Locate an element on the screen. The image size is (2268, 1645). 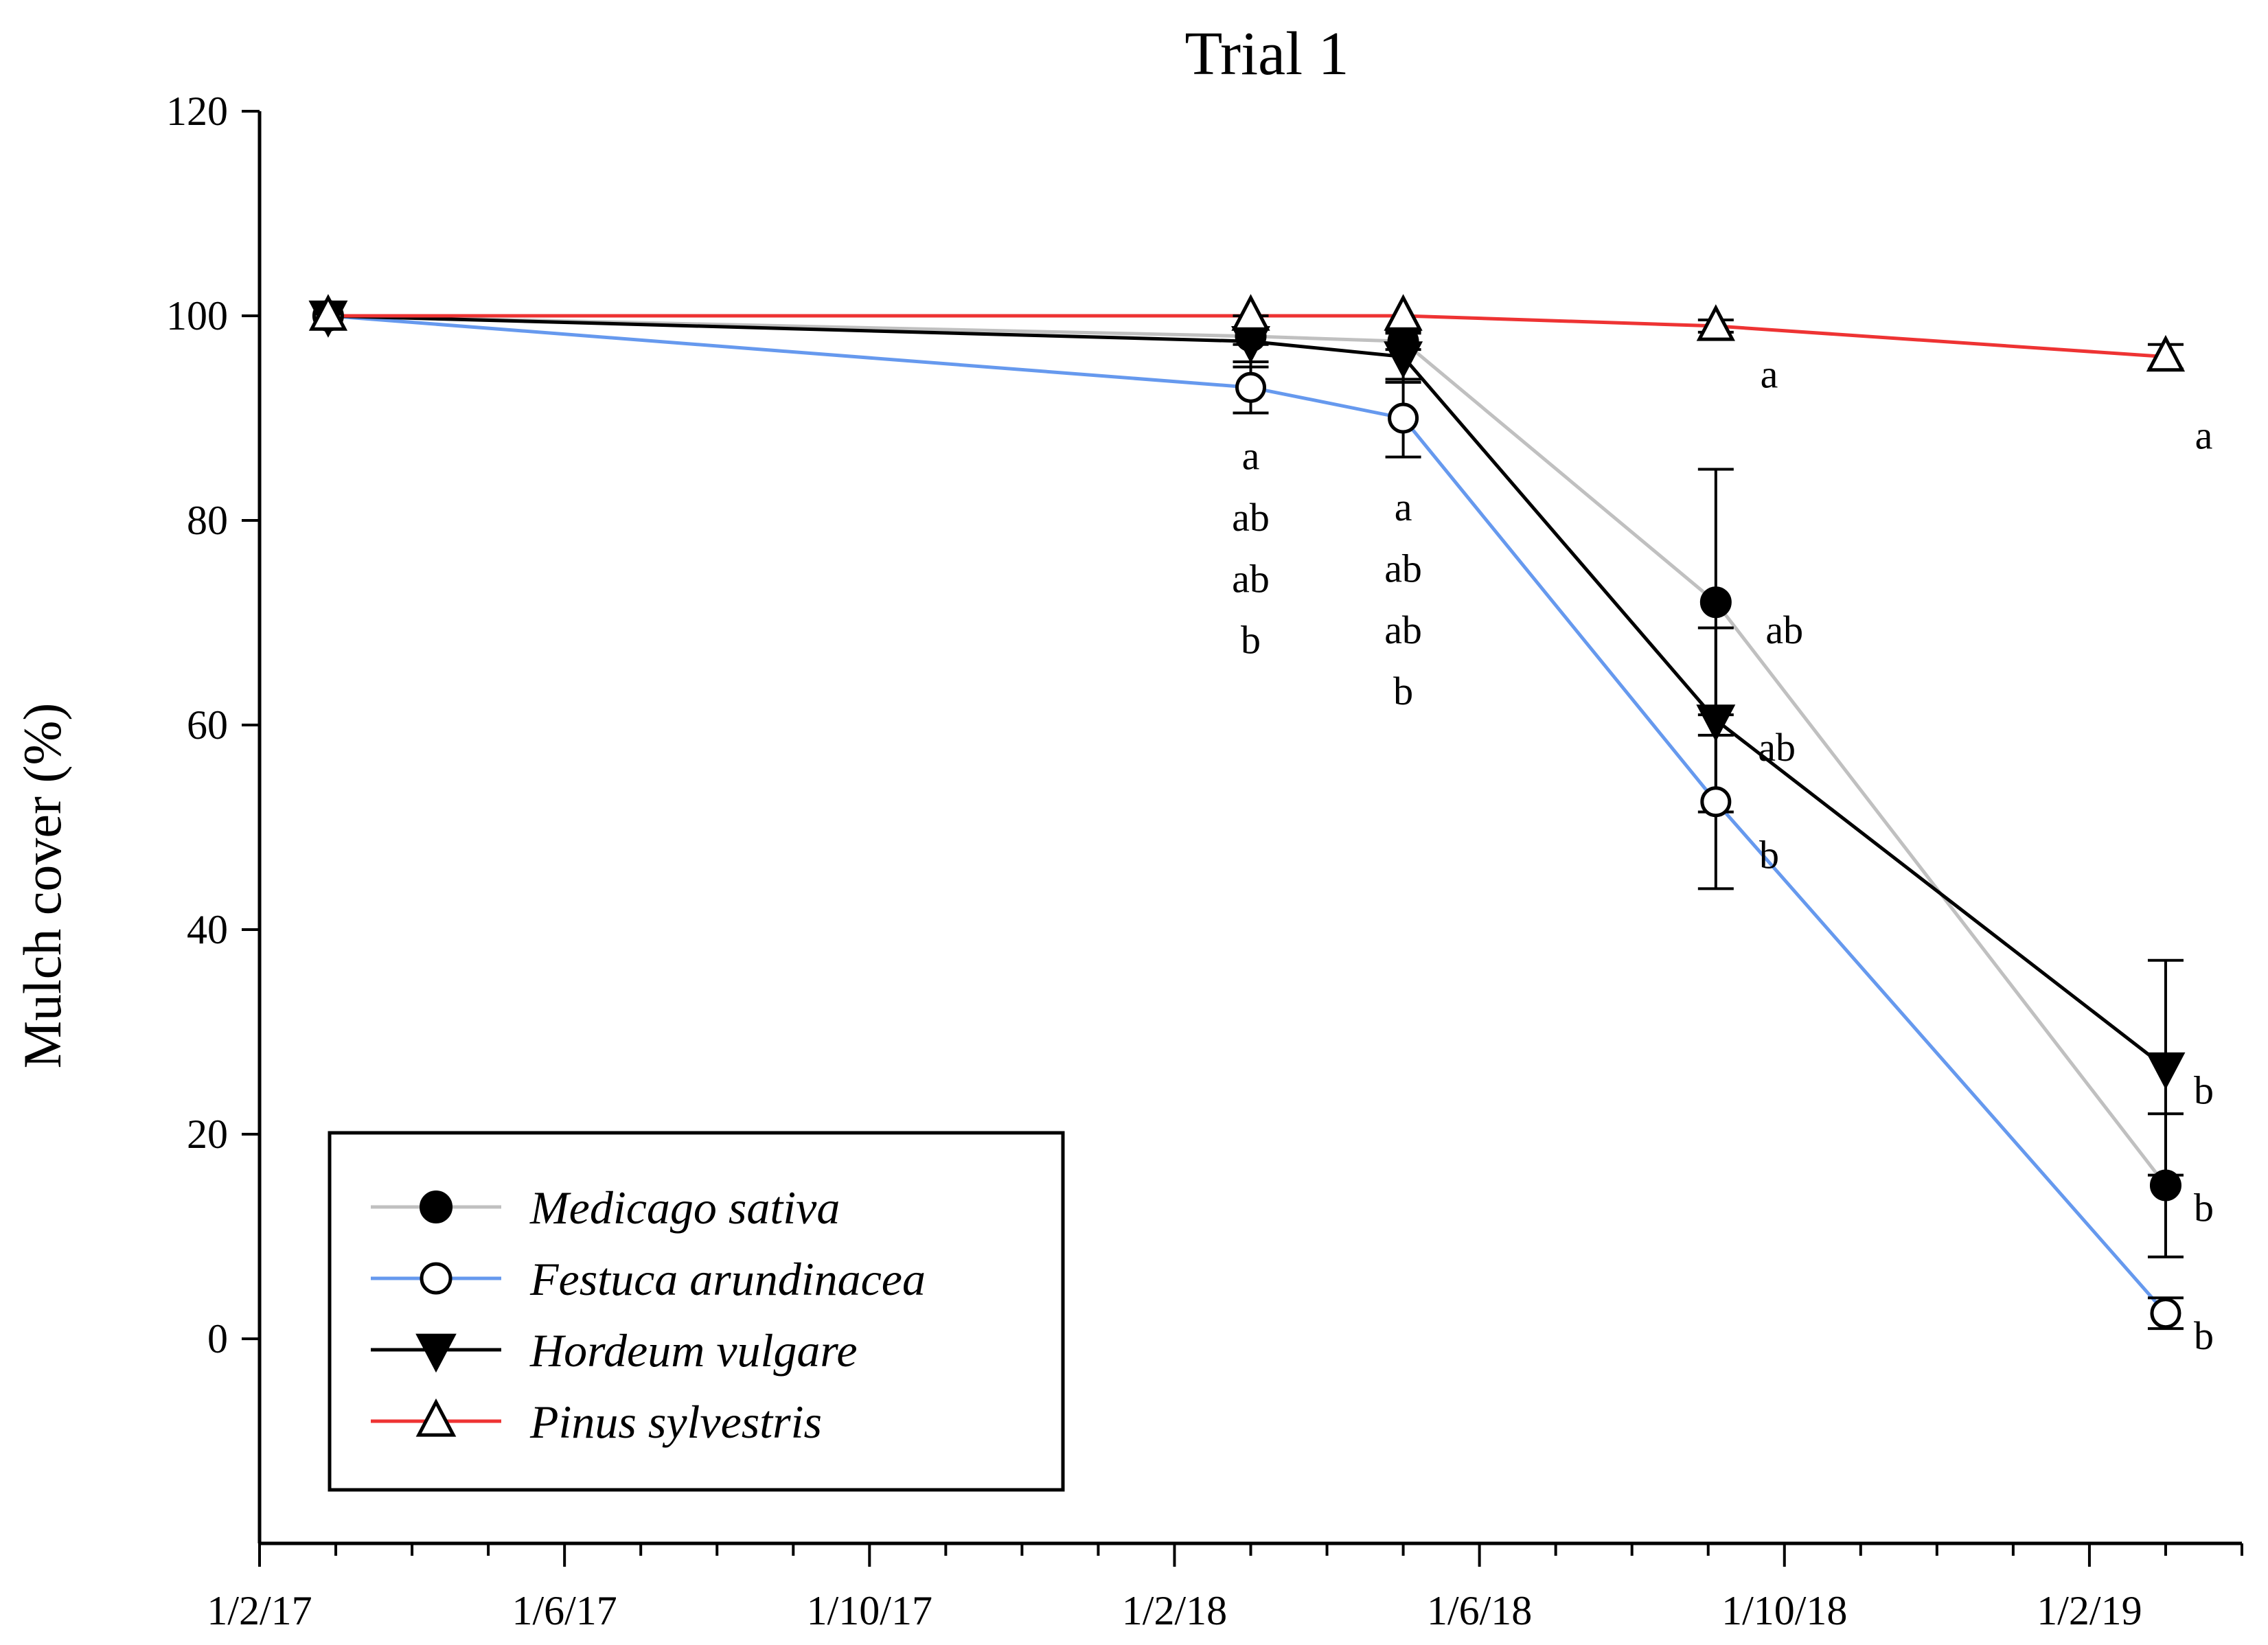
chart-title: Trial 1 is located at coordinates (1266, 54).